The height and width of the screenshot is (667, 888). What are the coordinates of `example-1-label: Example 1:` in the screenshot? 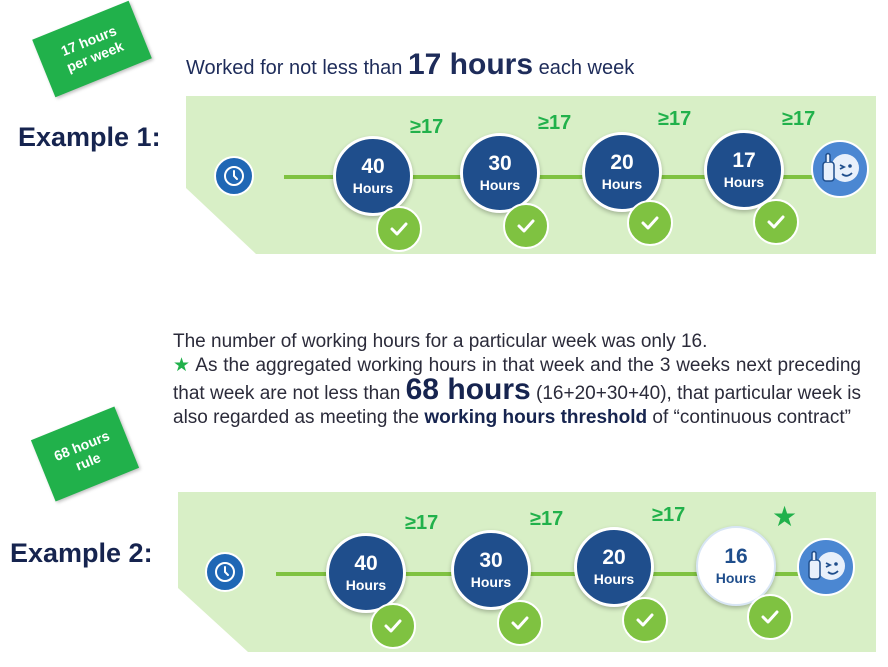 It's located at (89, 137).